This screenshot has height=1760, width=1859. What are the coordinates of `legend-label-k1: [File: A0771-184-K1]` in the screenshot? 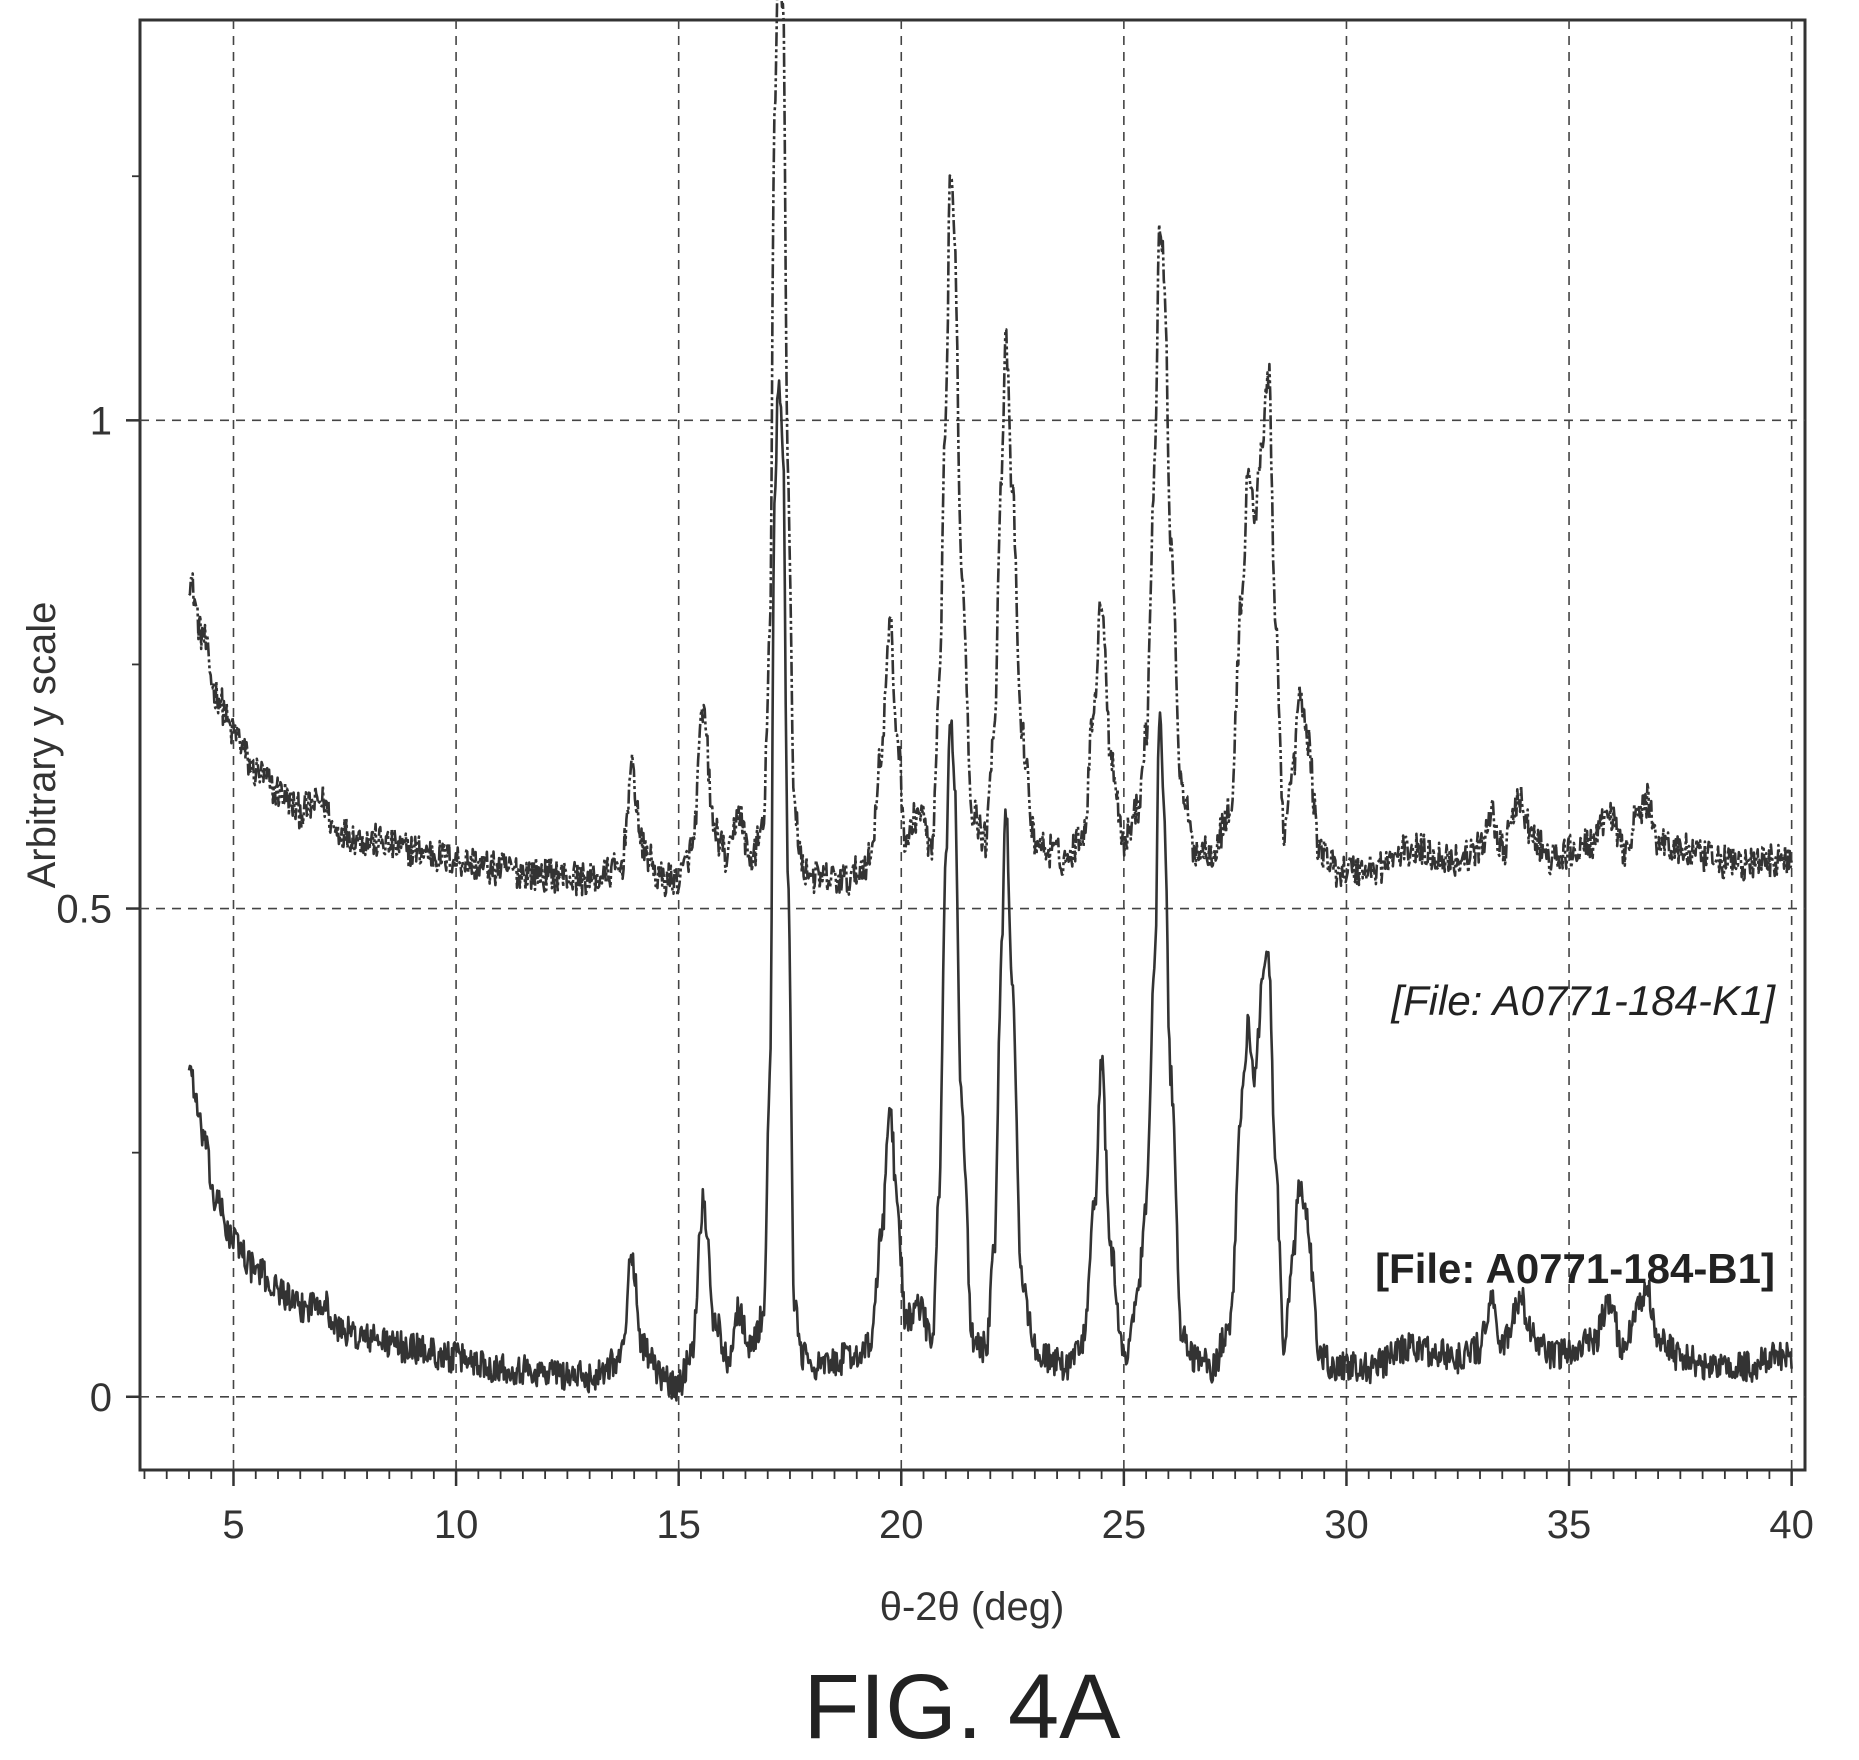 It's located at (1583, 1000).